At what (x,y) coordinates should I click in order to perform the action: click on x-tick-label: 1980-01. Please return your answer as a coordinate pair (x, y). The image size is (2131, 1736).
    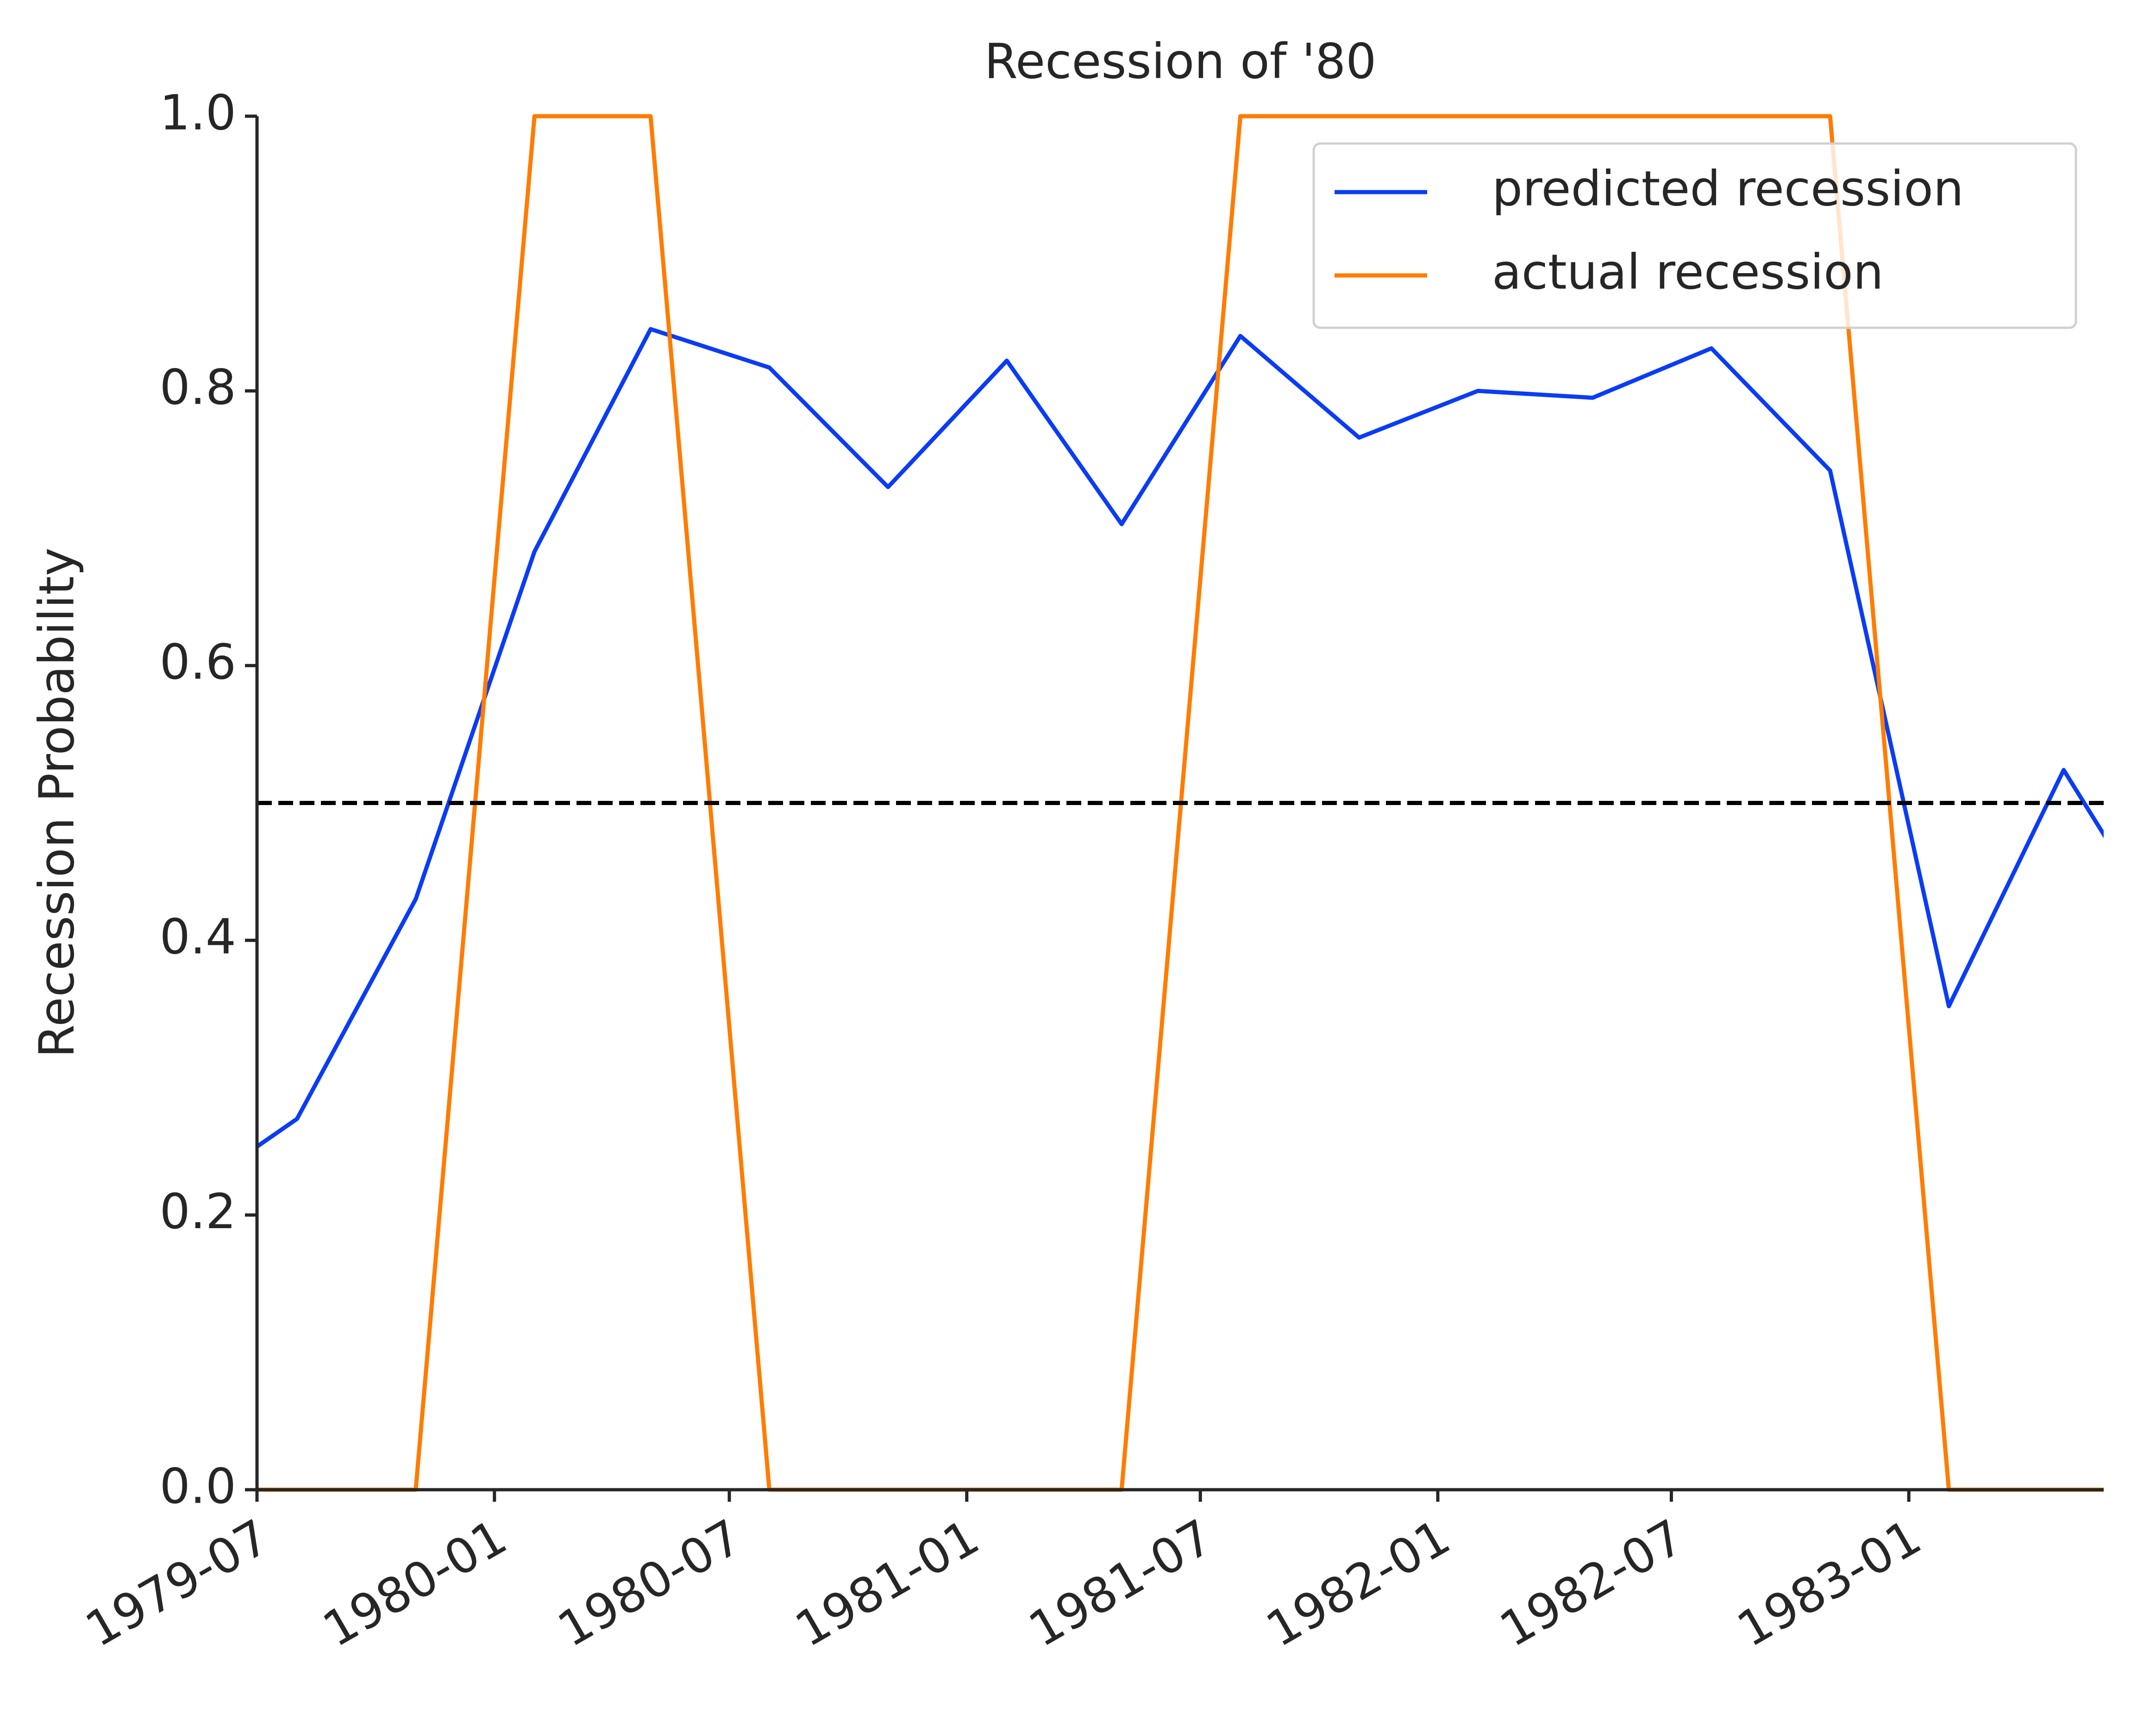
    Looking at the image, I should click on (414, 1583).